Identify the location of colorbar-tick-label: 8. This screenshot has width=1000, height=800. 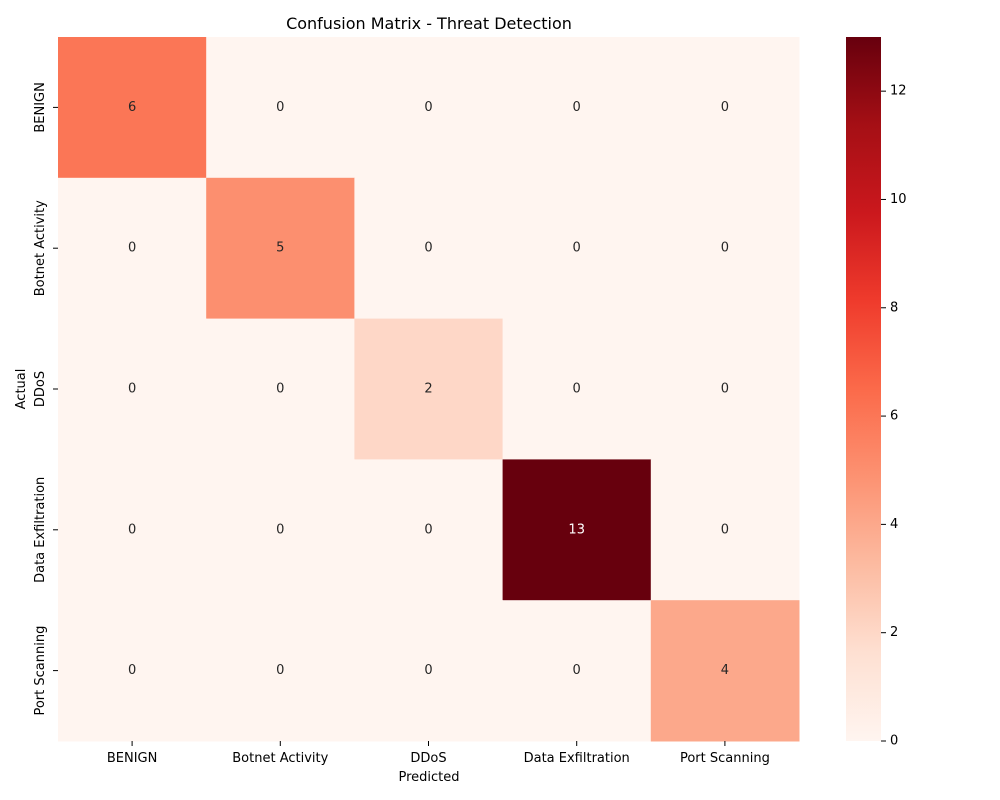
(894, 307).